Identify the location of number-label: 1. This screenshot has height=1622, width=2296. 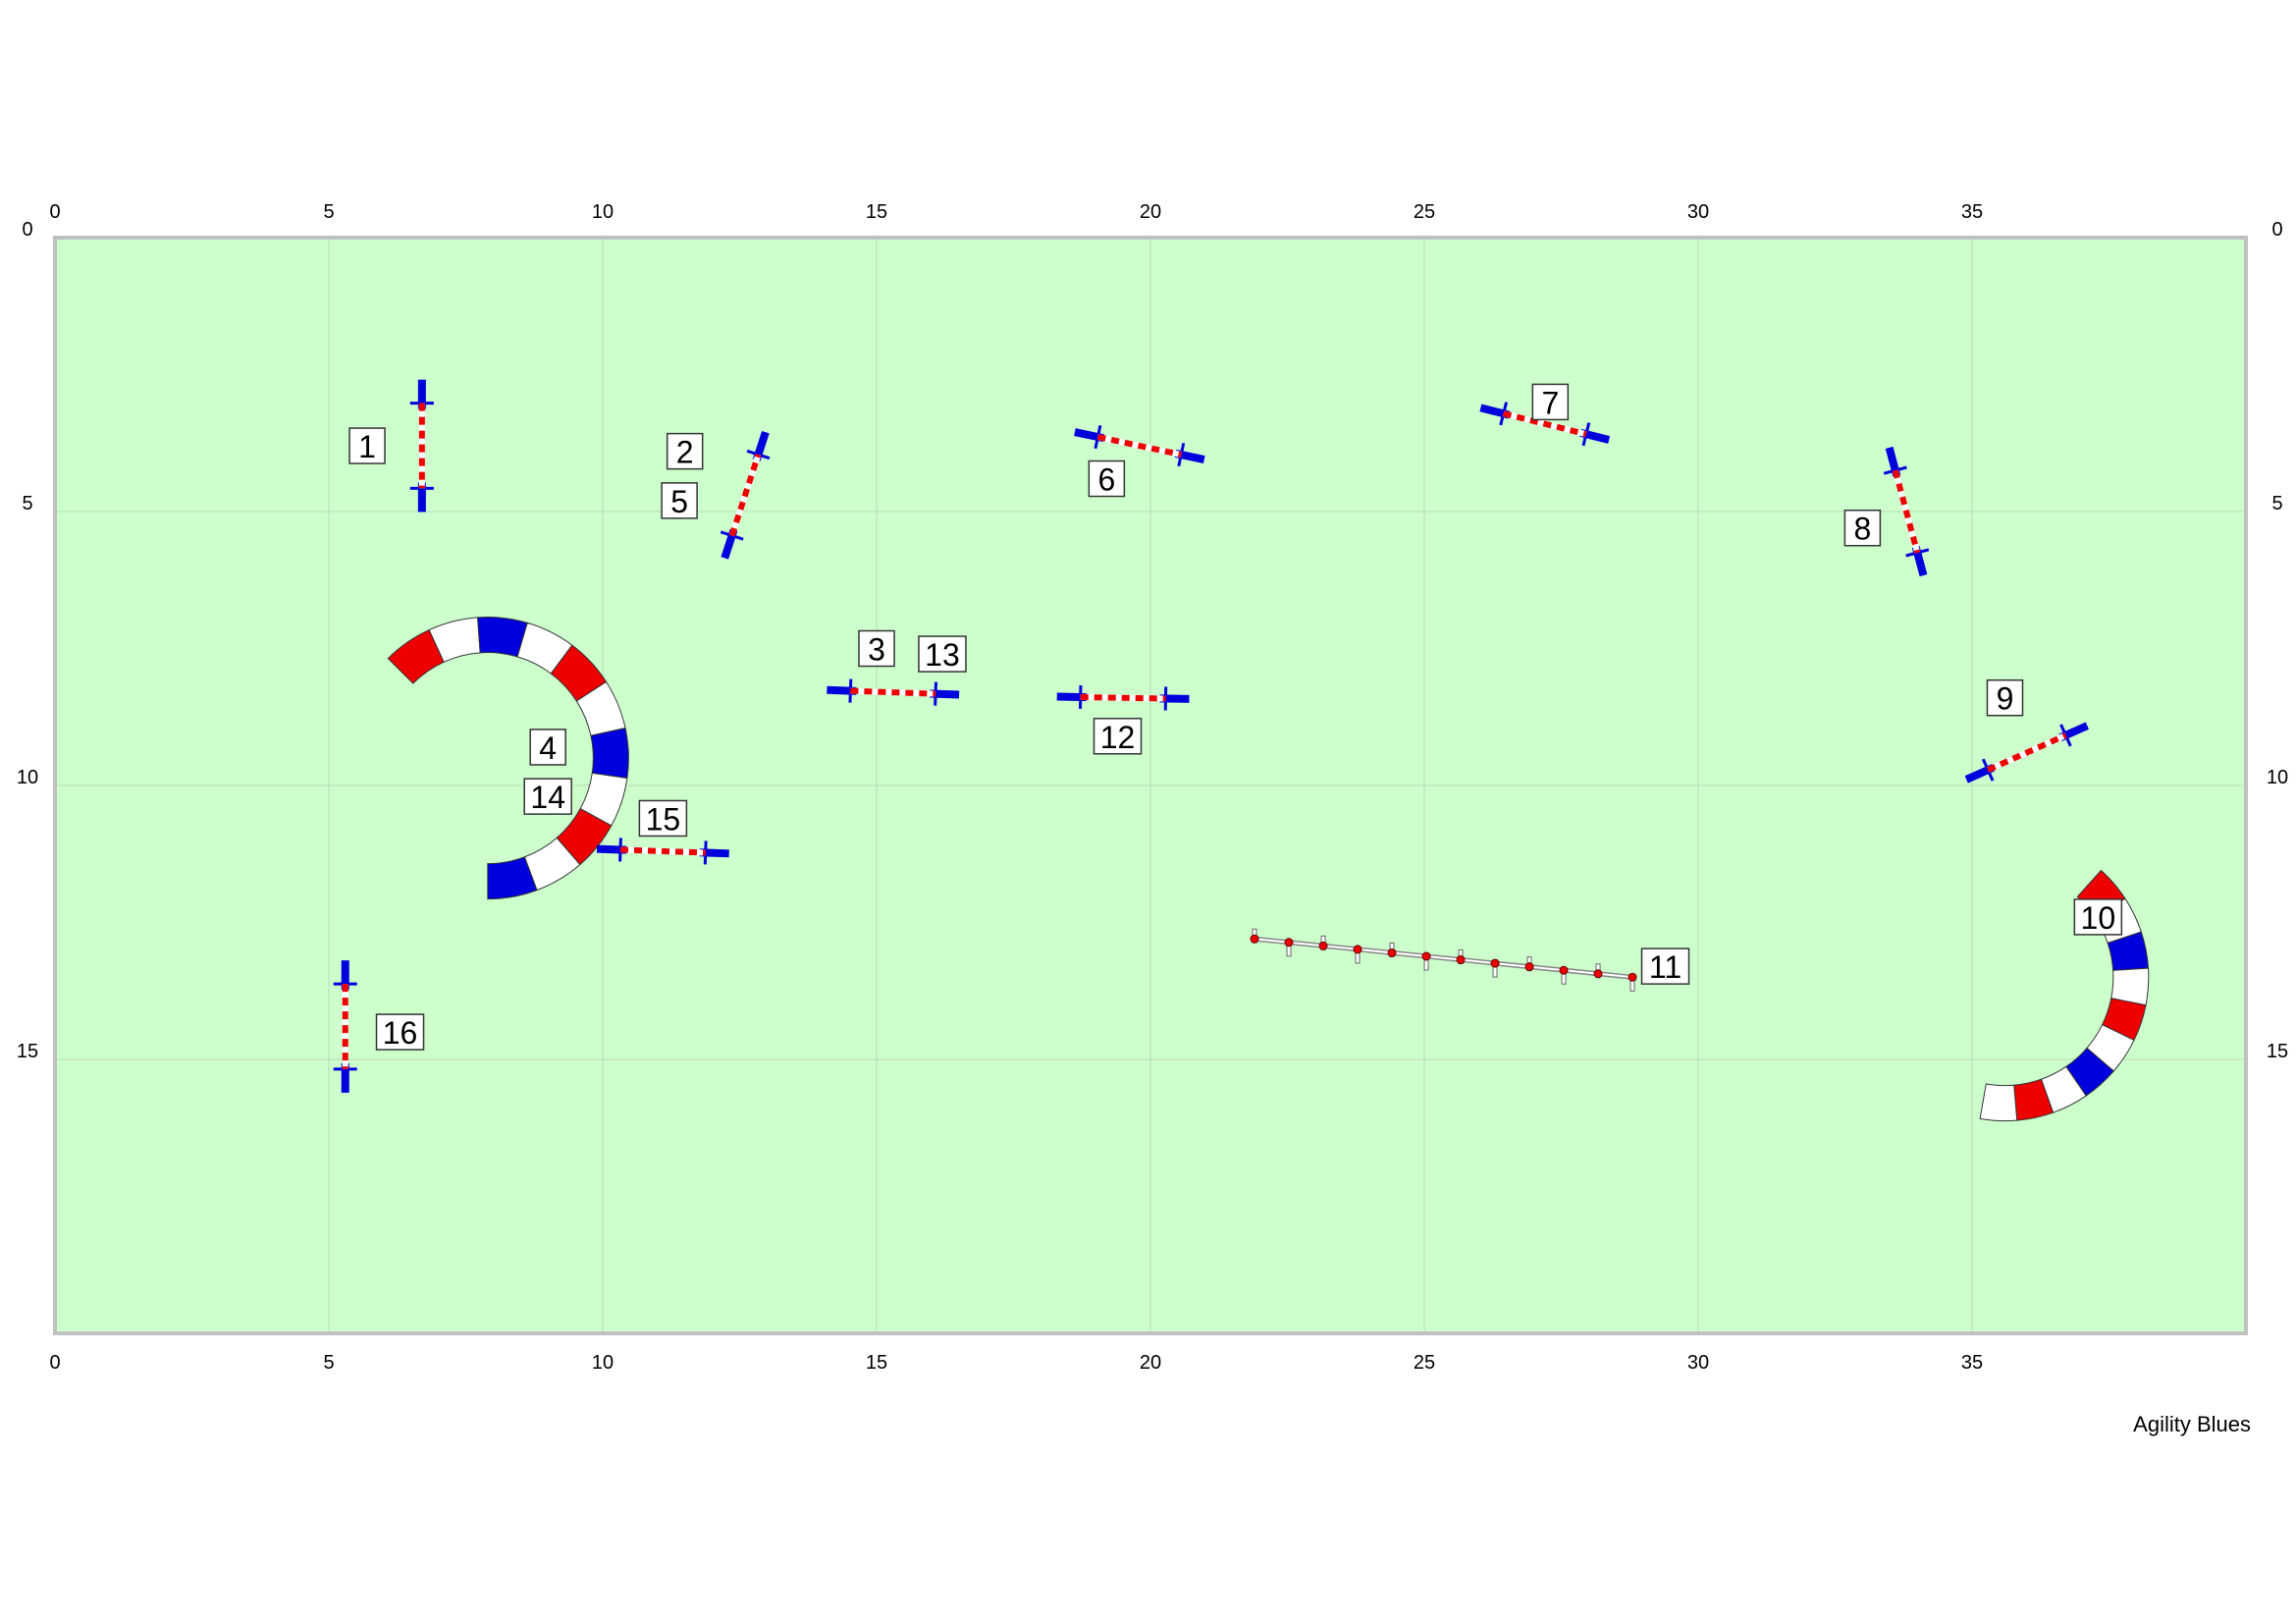
(367, 446).